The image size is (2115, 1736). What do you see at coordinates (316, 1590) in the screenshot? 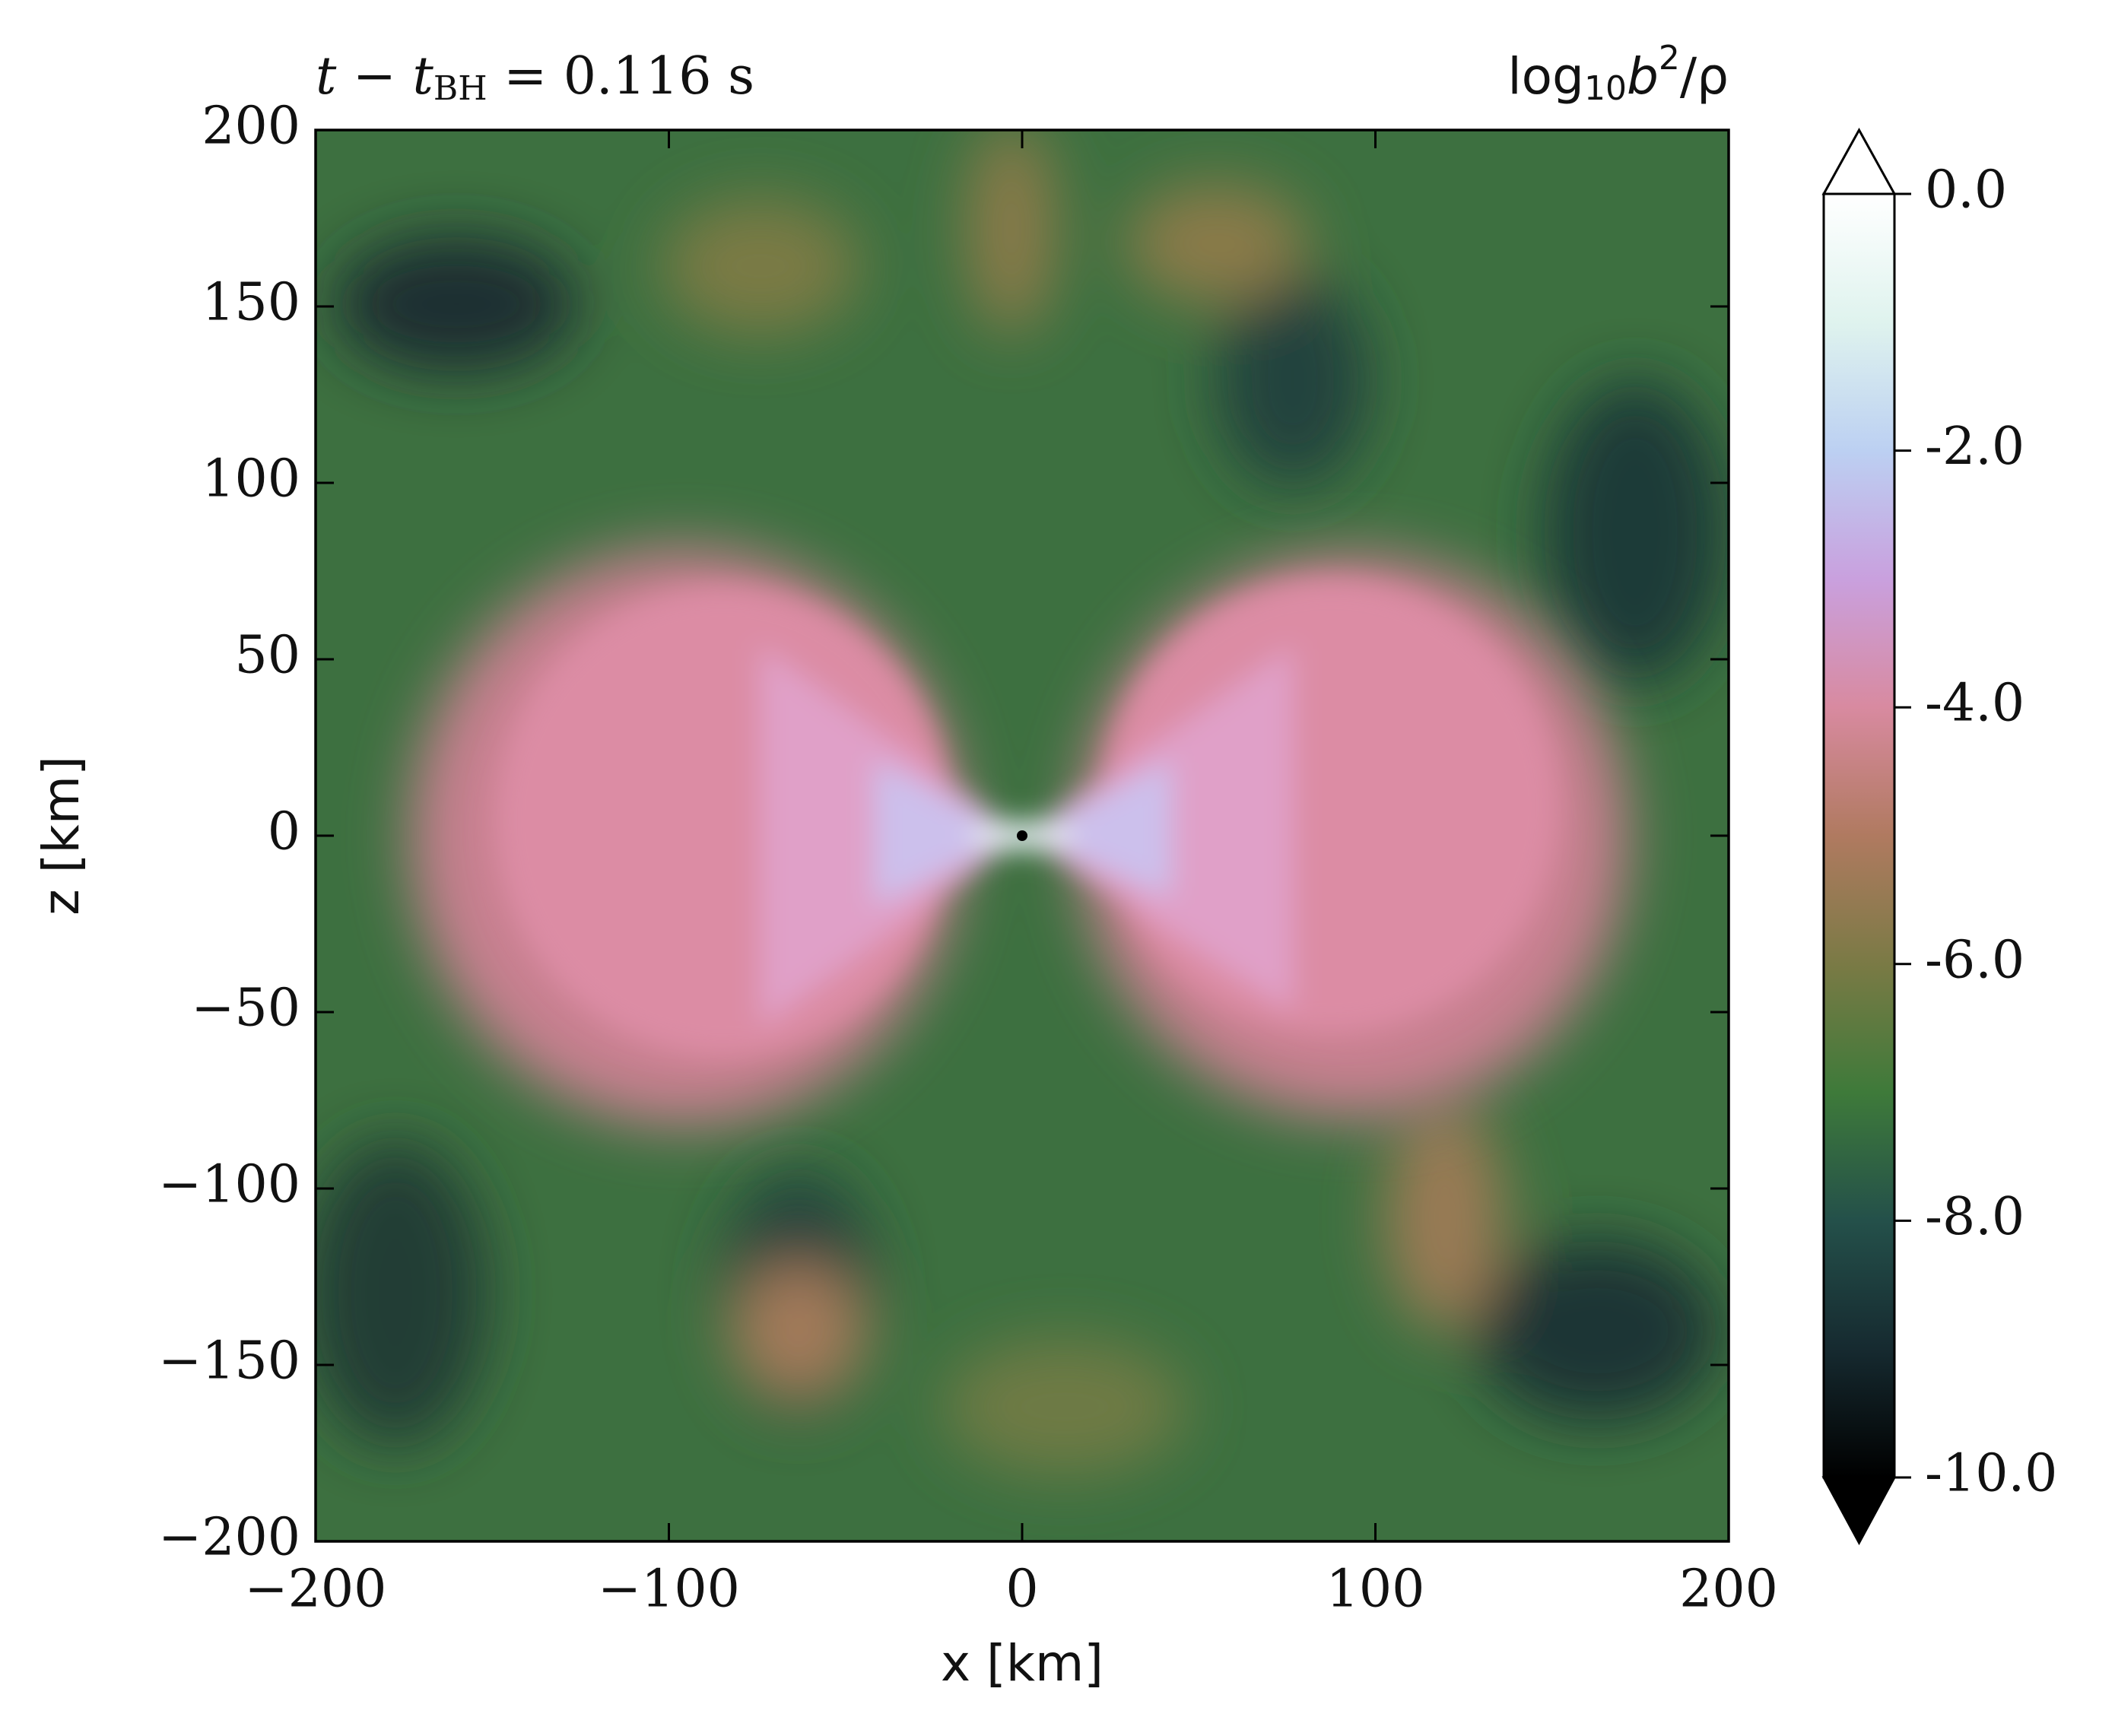
I see `x-tick-label: −200` at bounding box center [316, 1590].